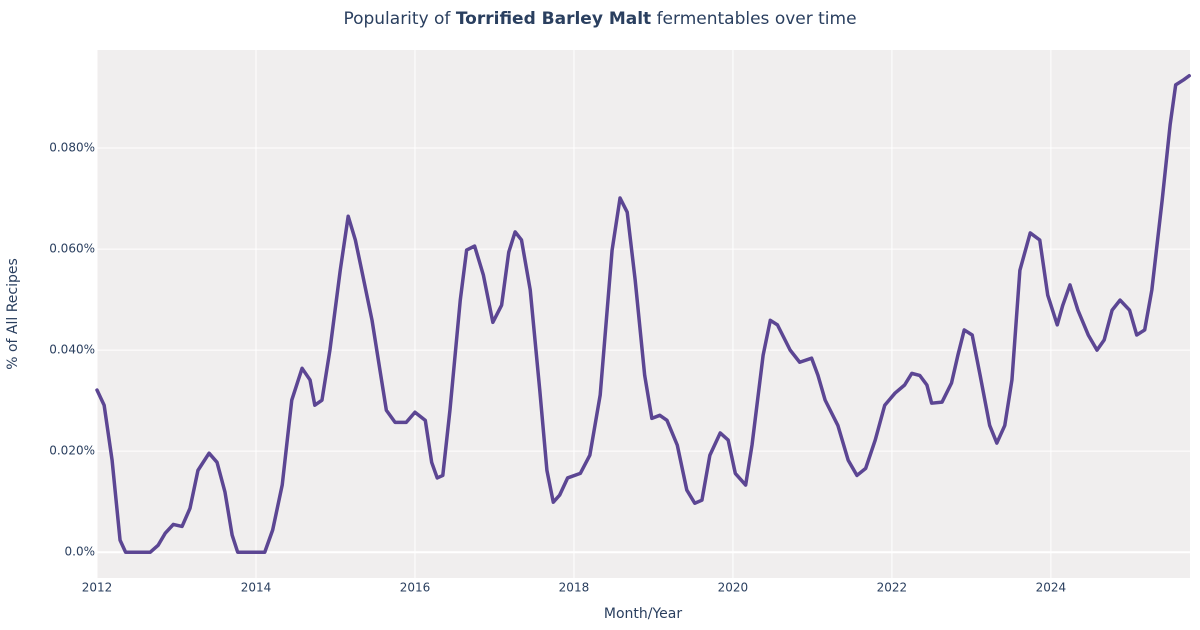 Image resolution: width=1200 pixels, height=630 pixels. Describe the element at coordinates (892, 588) in the screenshot. I see `x-tick-label: 2022` at that location.